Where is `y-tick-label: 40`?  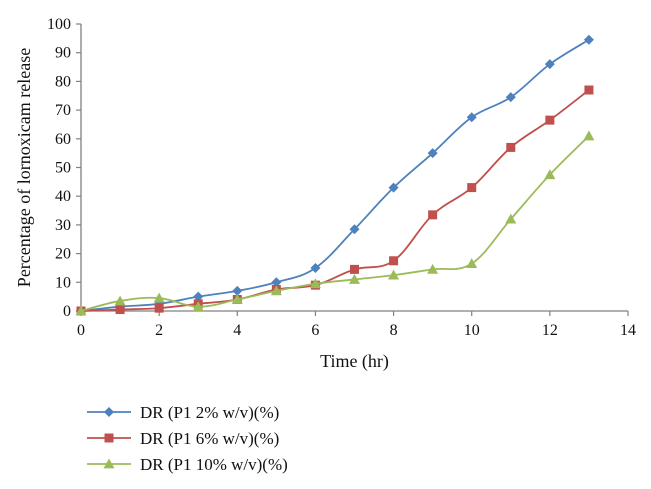 y-tick-label: 40 is located at coordinates (63, 196).